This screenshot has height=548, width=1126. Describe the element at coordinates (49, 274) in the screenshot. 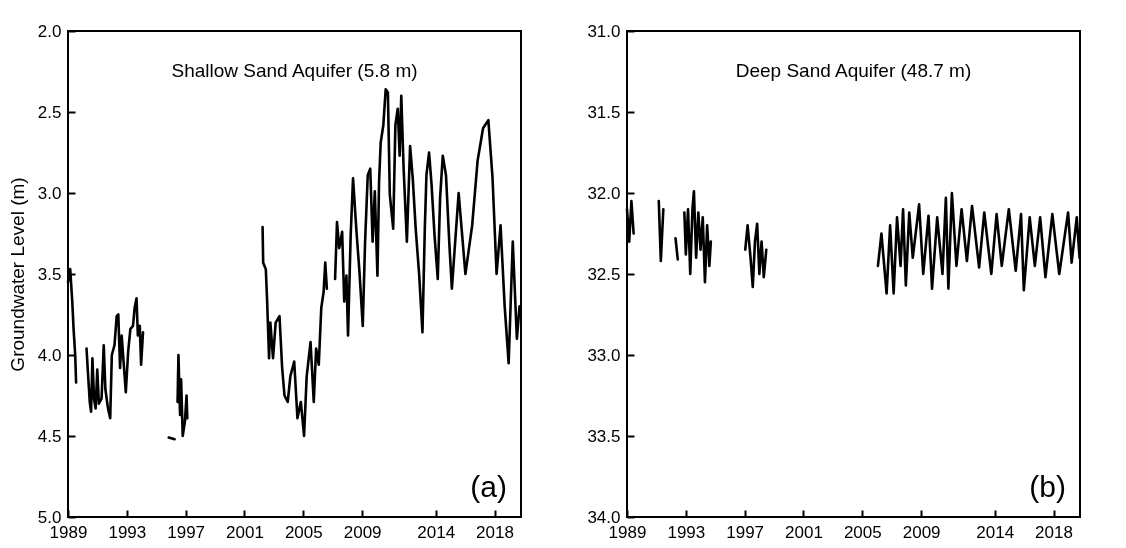

I see `y-tick-label: 3.5` at that location.